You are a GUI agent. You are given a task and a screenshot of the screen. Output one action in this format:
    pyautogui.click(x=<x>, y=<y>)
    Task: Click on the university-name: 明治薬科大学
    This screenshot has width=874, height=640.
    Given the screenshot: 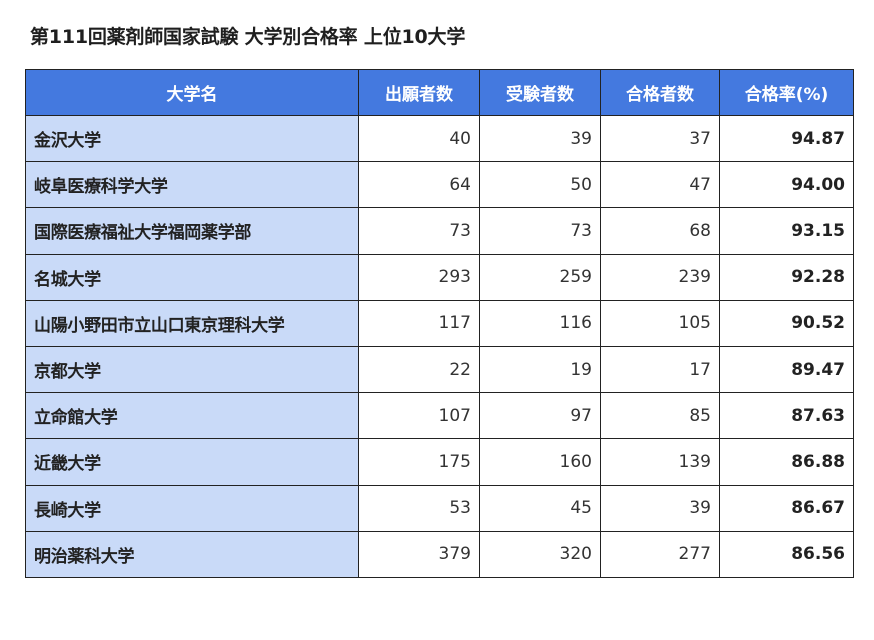 What is the action you would take?
    pyautogui.click(x=192, y=554)
    